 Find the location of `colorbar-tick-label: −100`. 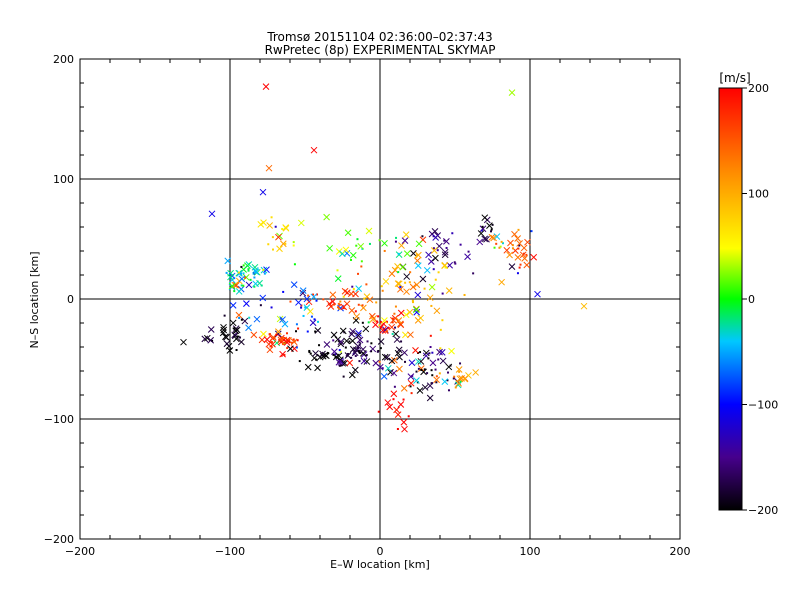

colorbar-tick-label: −100 is located at coordinates (763, 405).